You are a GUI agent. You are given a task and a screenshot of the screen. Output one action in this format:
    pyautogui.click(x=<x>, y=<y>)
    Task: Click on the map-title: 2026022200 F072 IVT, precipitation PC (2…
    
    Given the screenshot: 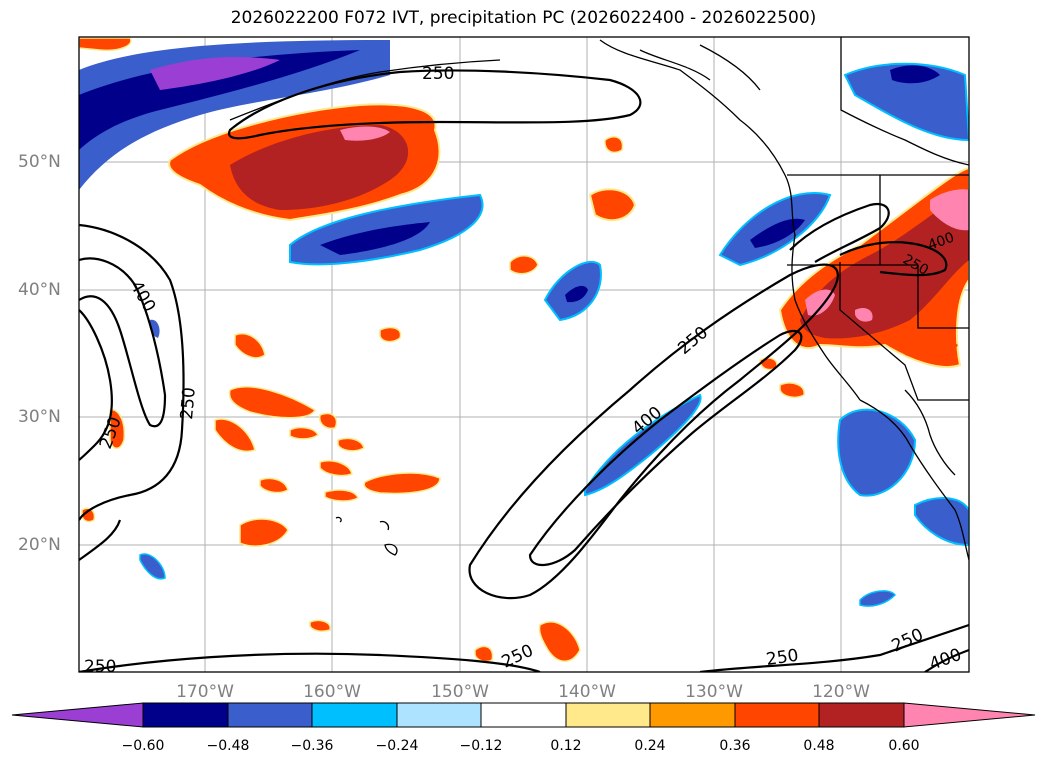 What is the action you would take?
    pyautogui.click(x=523, y=18)
    